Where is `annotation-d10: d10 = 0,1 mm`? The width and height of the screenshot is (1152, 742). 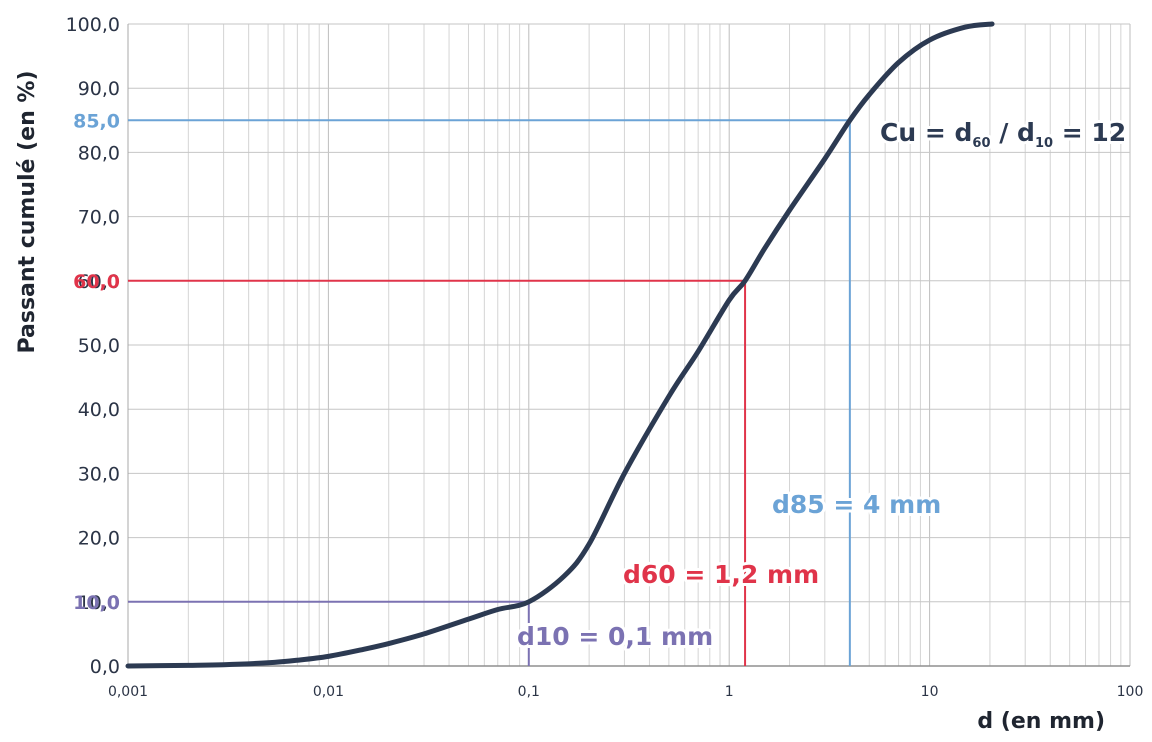
annotation-d10: d10 = 0,1 mm is located at coordinates (615, 636).